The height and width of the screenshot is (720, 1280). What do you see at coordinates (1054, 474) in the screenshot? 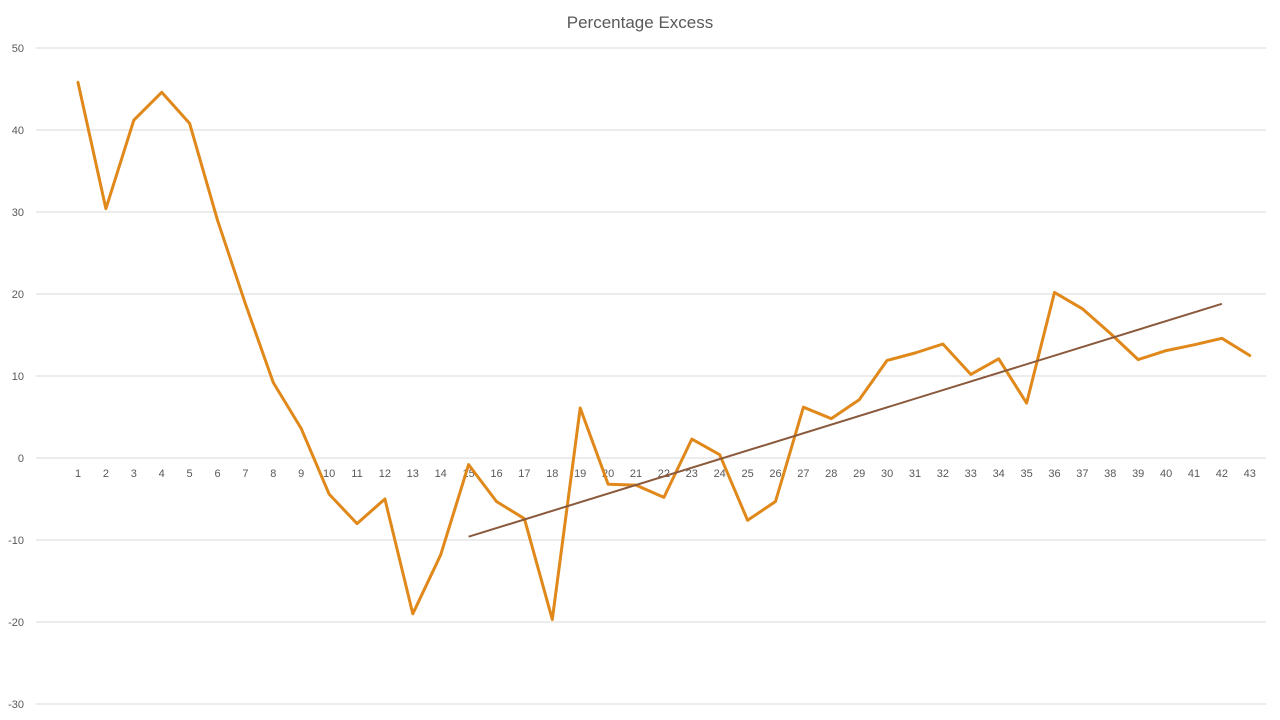
I see `x-tick-label: 36` at bounding box center [1054, 474].